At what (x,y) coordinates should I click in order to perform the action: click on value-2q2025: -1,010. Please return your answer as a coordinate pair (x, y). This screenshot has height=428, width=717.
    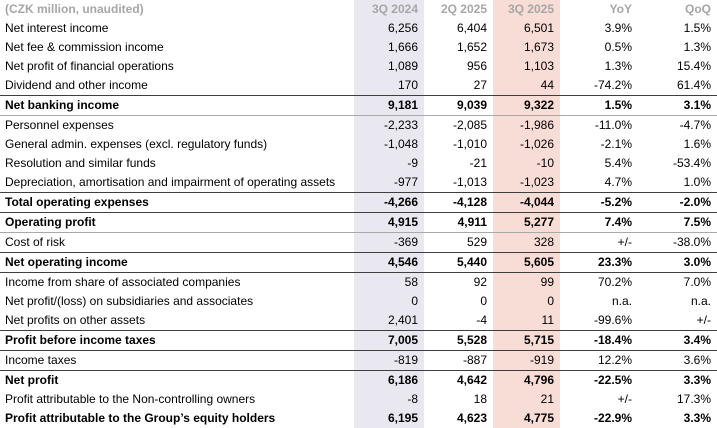
    Looking at the image, I should click on (469, 144).